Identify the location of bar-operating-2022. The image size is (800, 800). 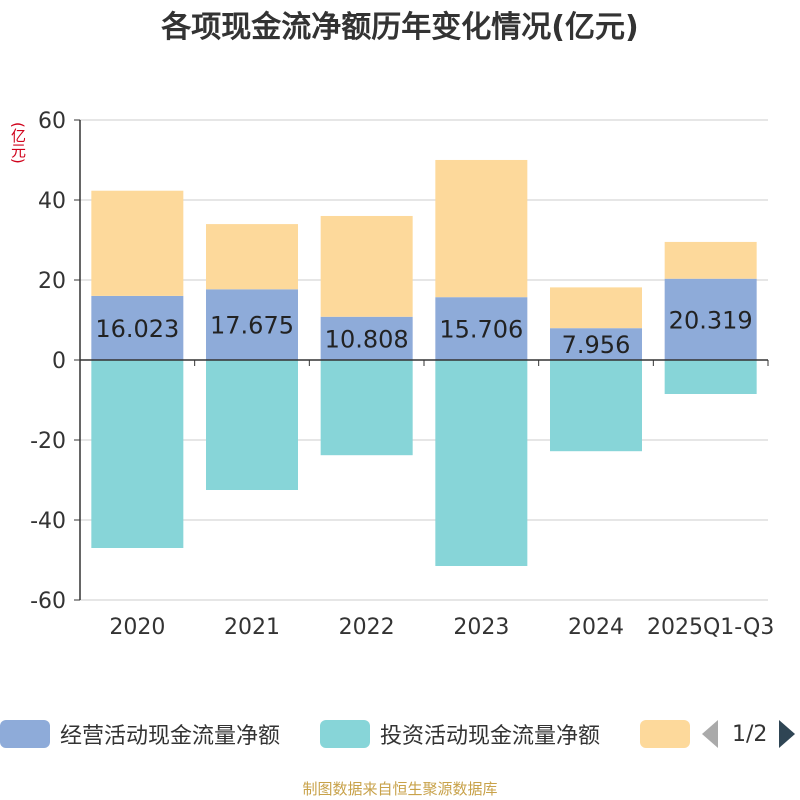
(366, 338).